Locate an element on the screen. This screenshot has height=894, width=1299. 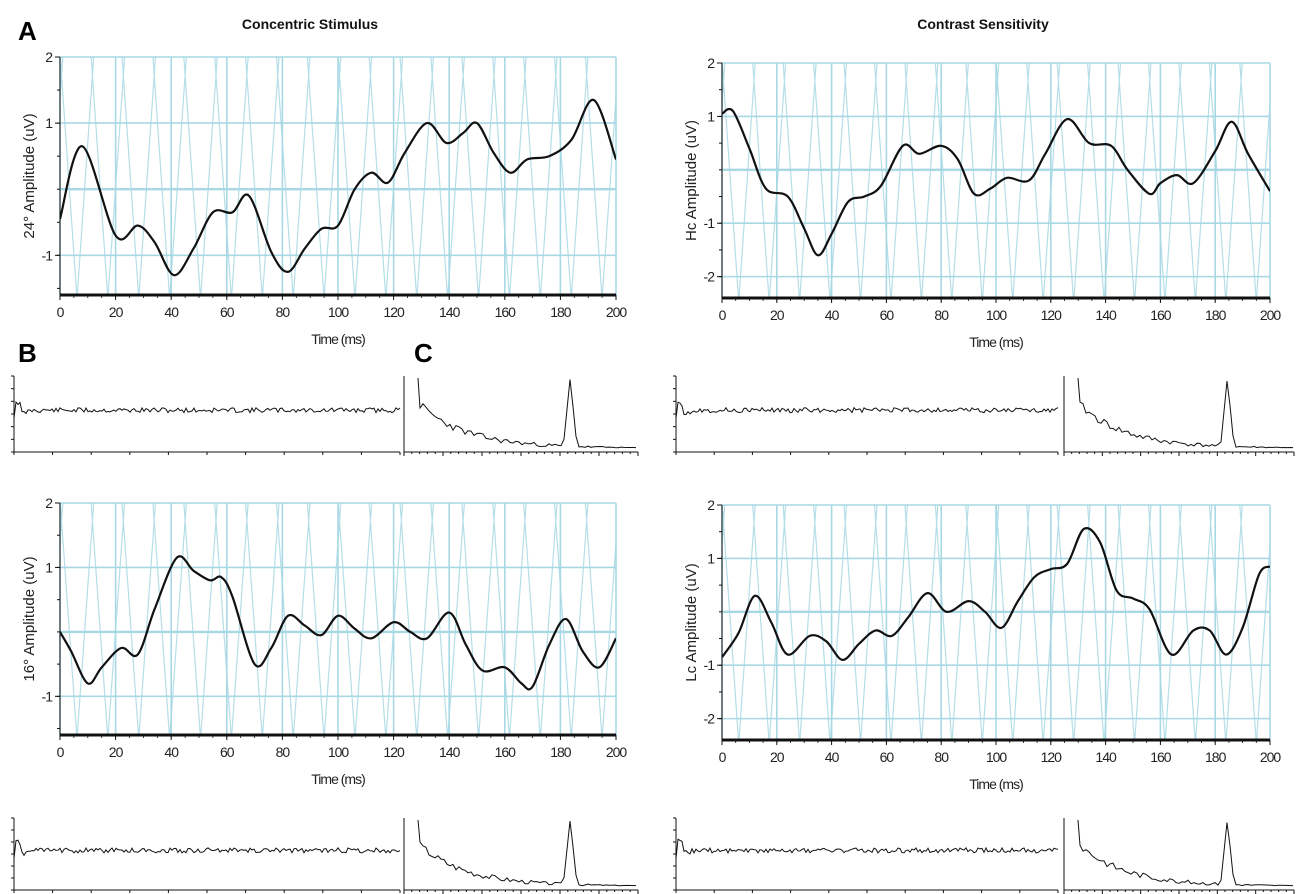
inset-raw-lc is located at coordinates (866, 855).